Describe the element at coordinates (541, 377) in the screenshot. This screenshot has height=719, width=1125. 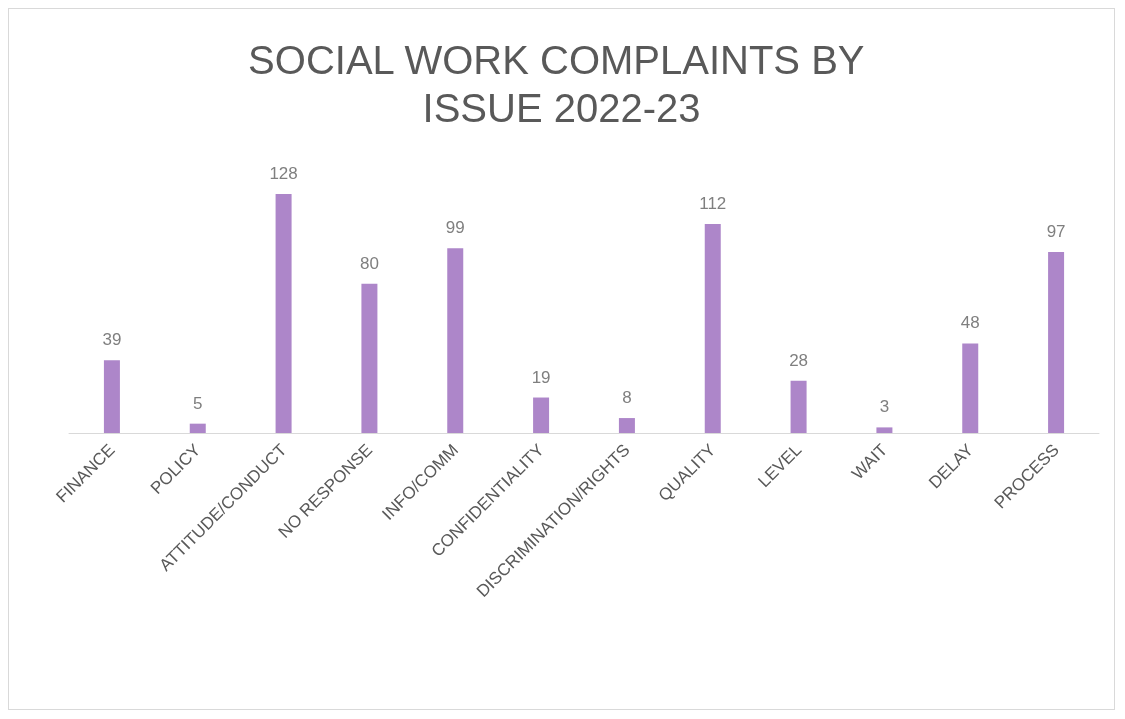
I see `data-label: 19` at that location.